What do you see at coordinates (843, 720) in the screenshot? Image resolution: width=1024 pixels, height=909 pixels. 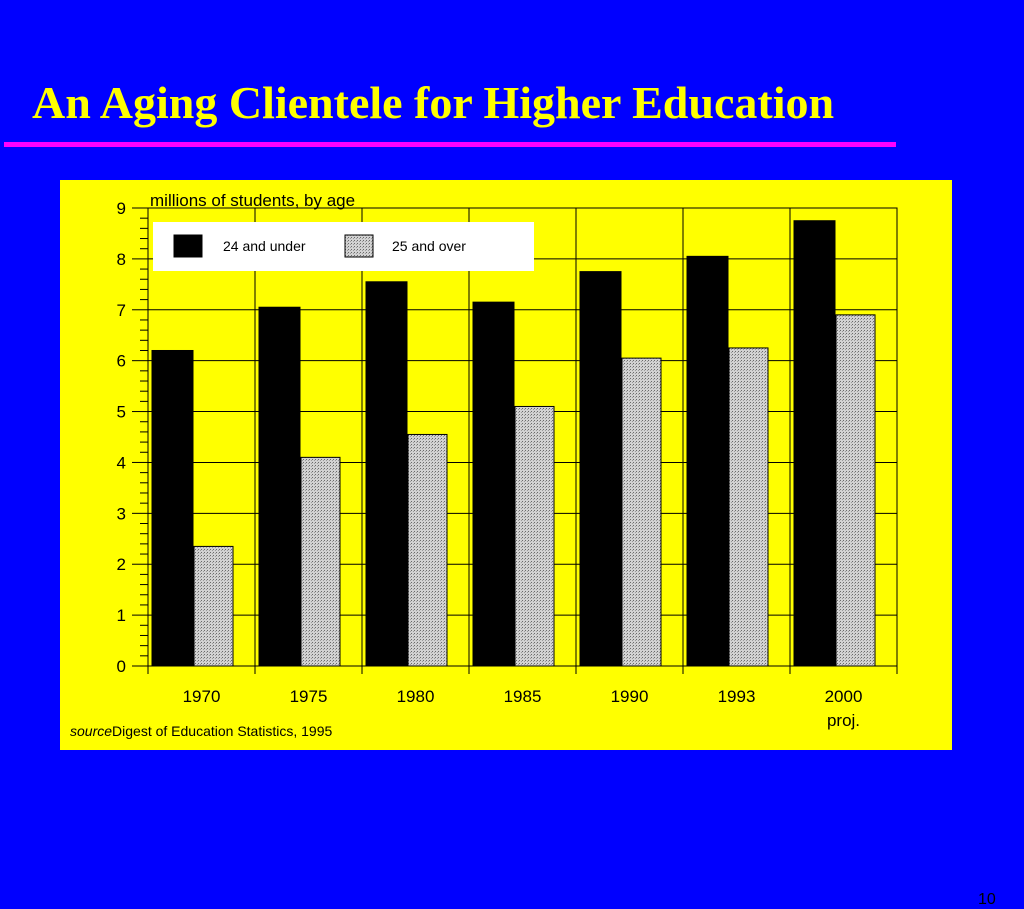 I see `x-tick-label: proj.` at bounding box center [843, 720].